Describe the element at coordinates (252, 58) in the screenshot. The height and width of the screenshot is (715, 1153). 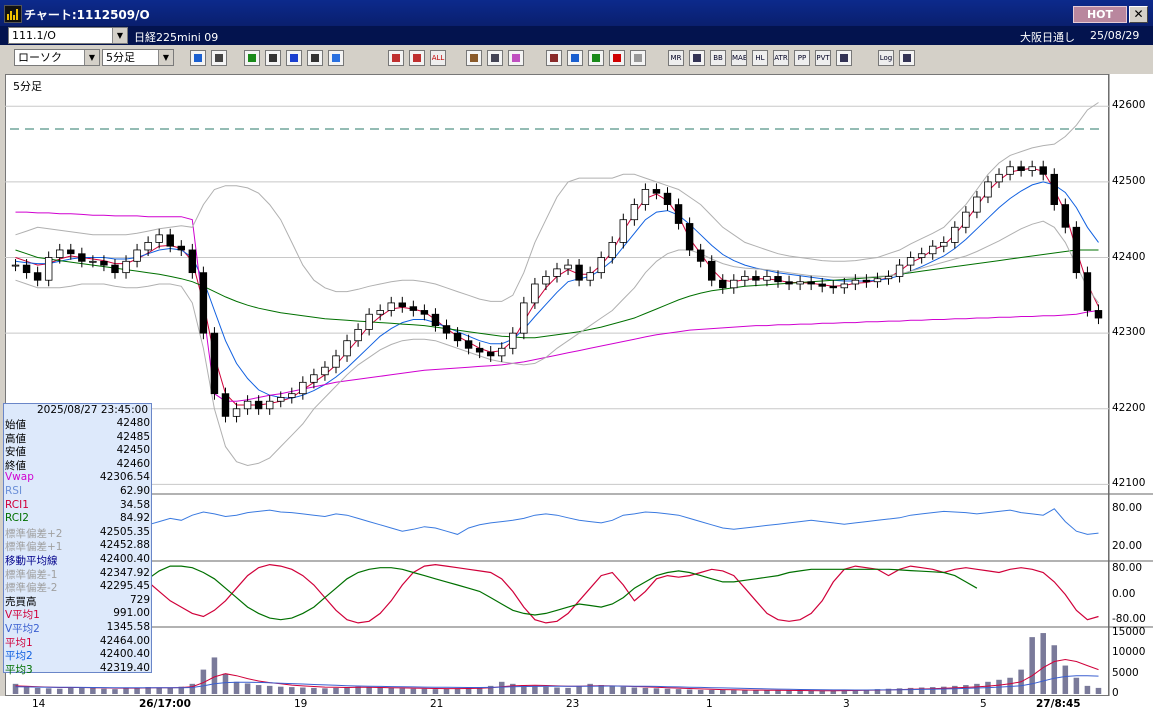
I see `pen-icon` at that location.